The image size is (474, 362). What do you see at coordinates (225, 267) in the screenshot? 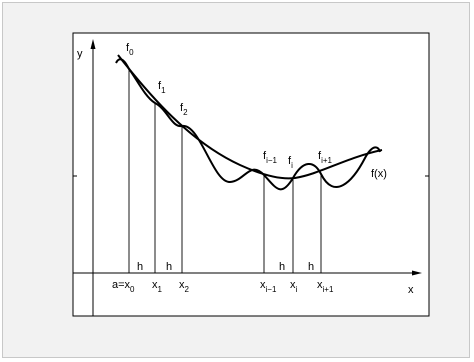
I see `step-labels: h h h h` at bounding box center [225, 267].